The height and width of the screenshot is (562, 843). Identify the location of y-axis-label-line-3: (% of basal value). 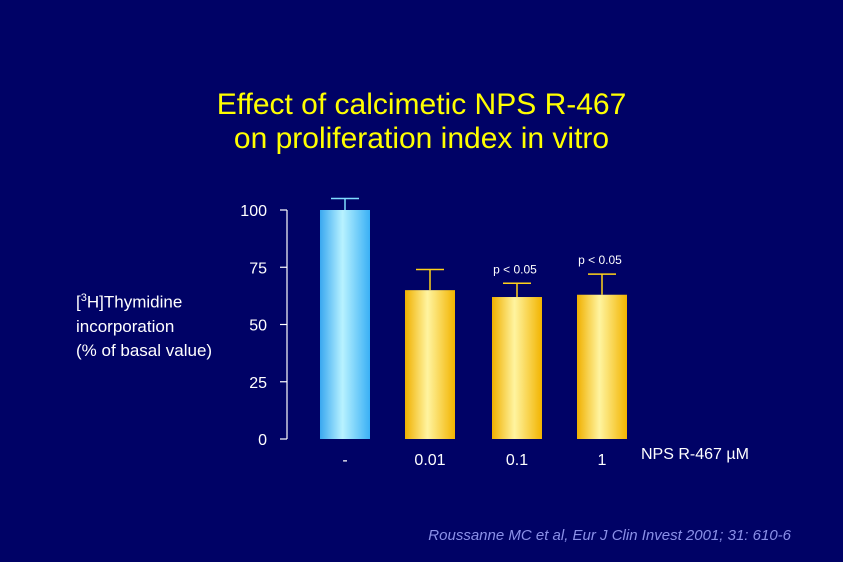
(144, 350).